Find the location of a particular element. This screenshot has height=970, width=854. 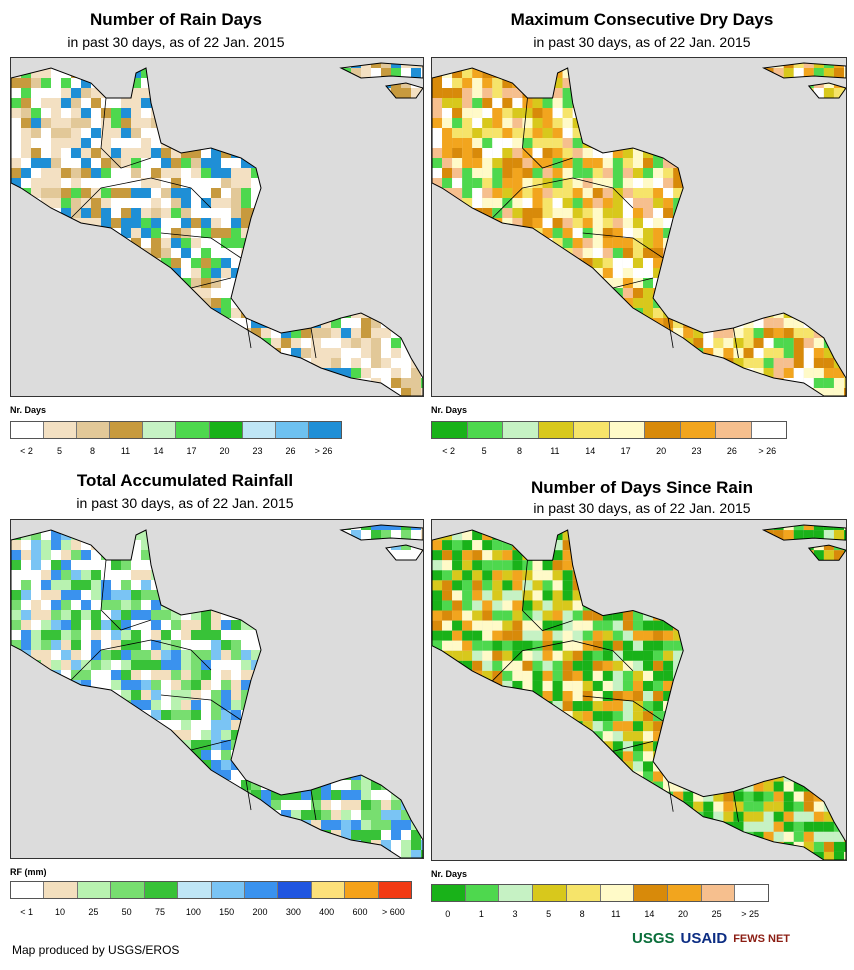

legend-label: 0 is located at coordinates (448, 914).